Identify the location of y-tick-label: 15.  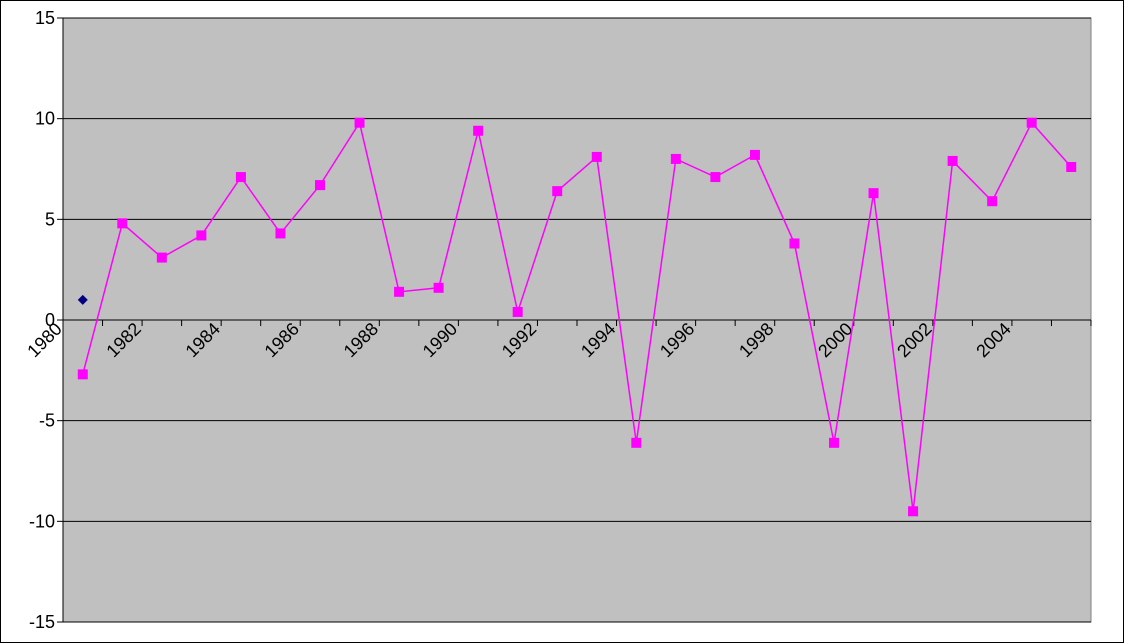
(45, 18).